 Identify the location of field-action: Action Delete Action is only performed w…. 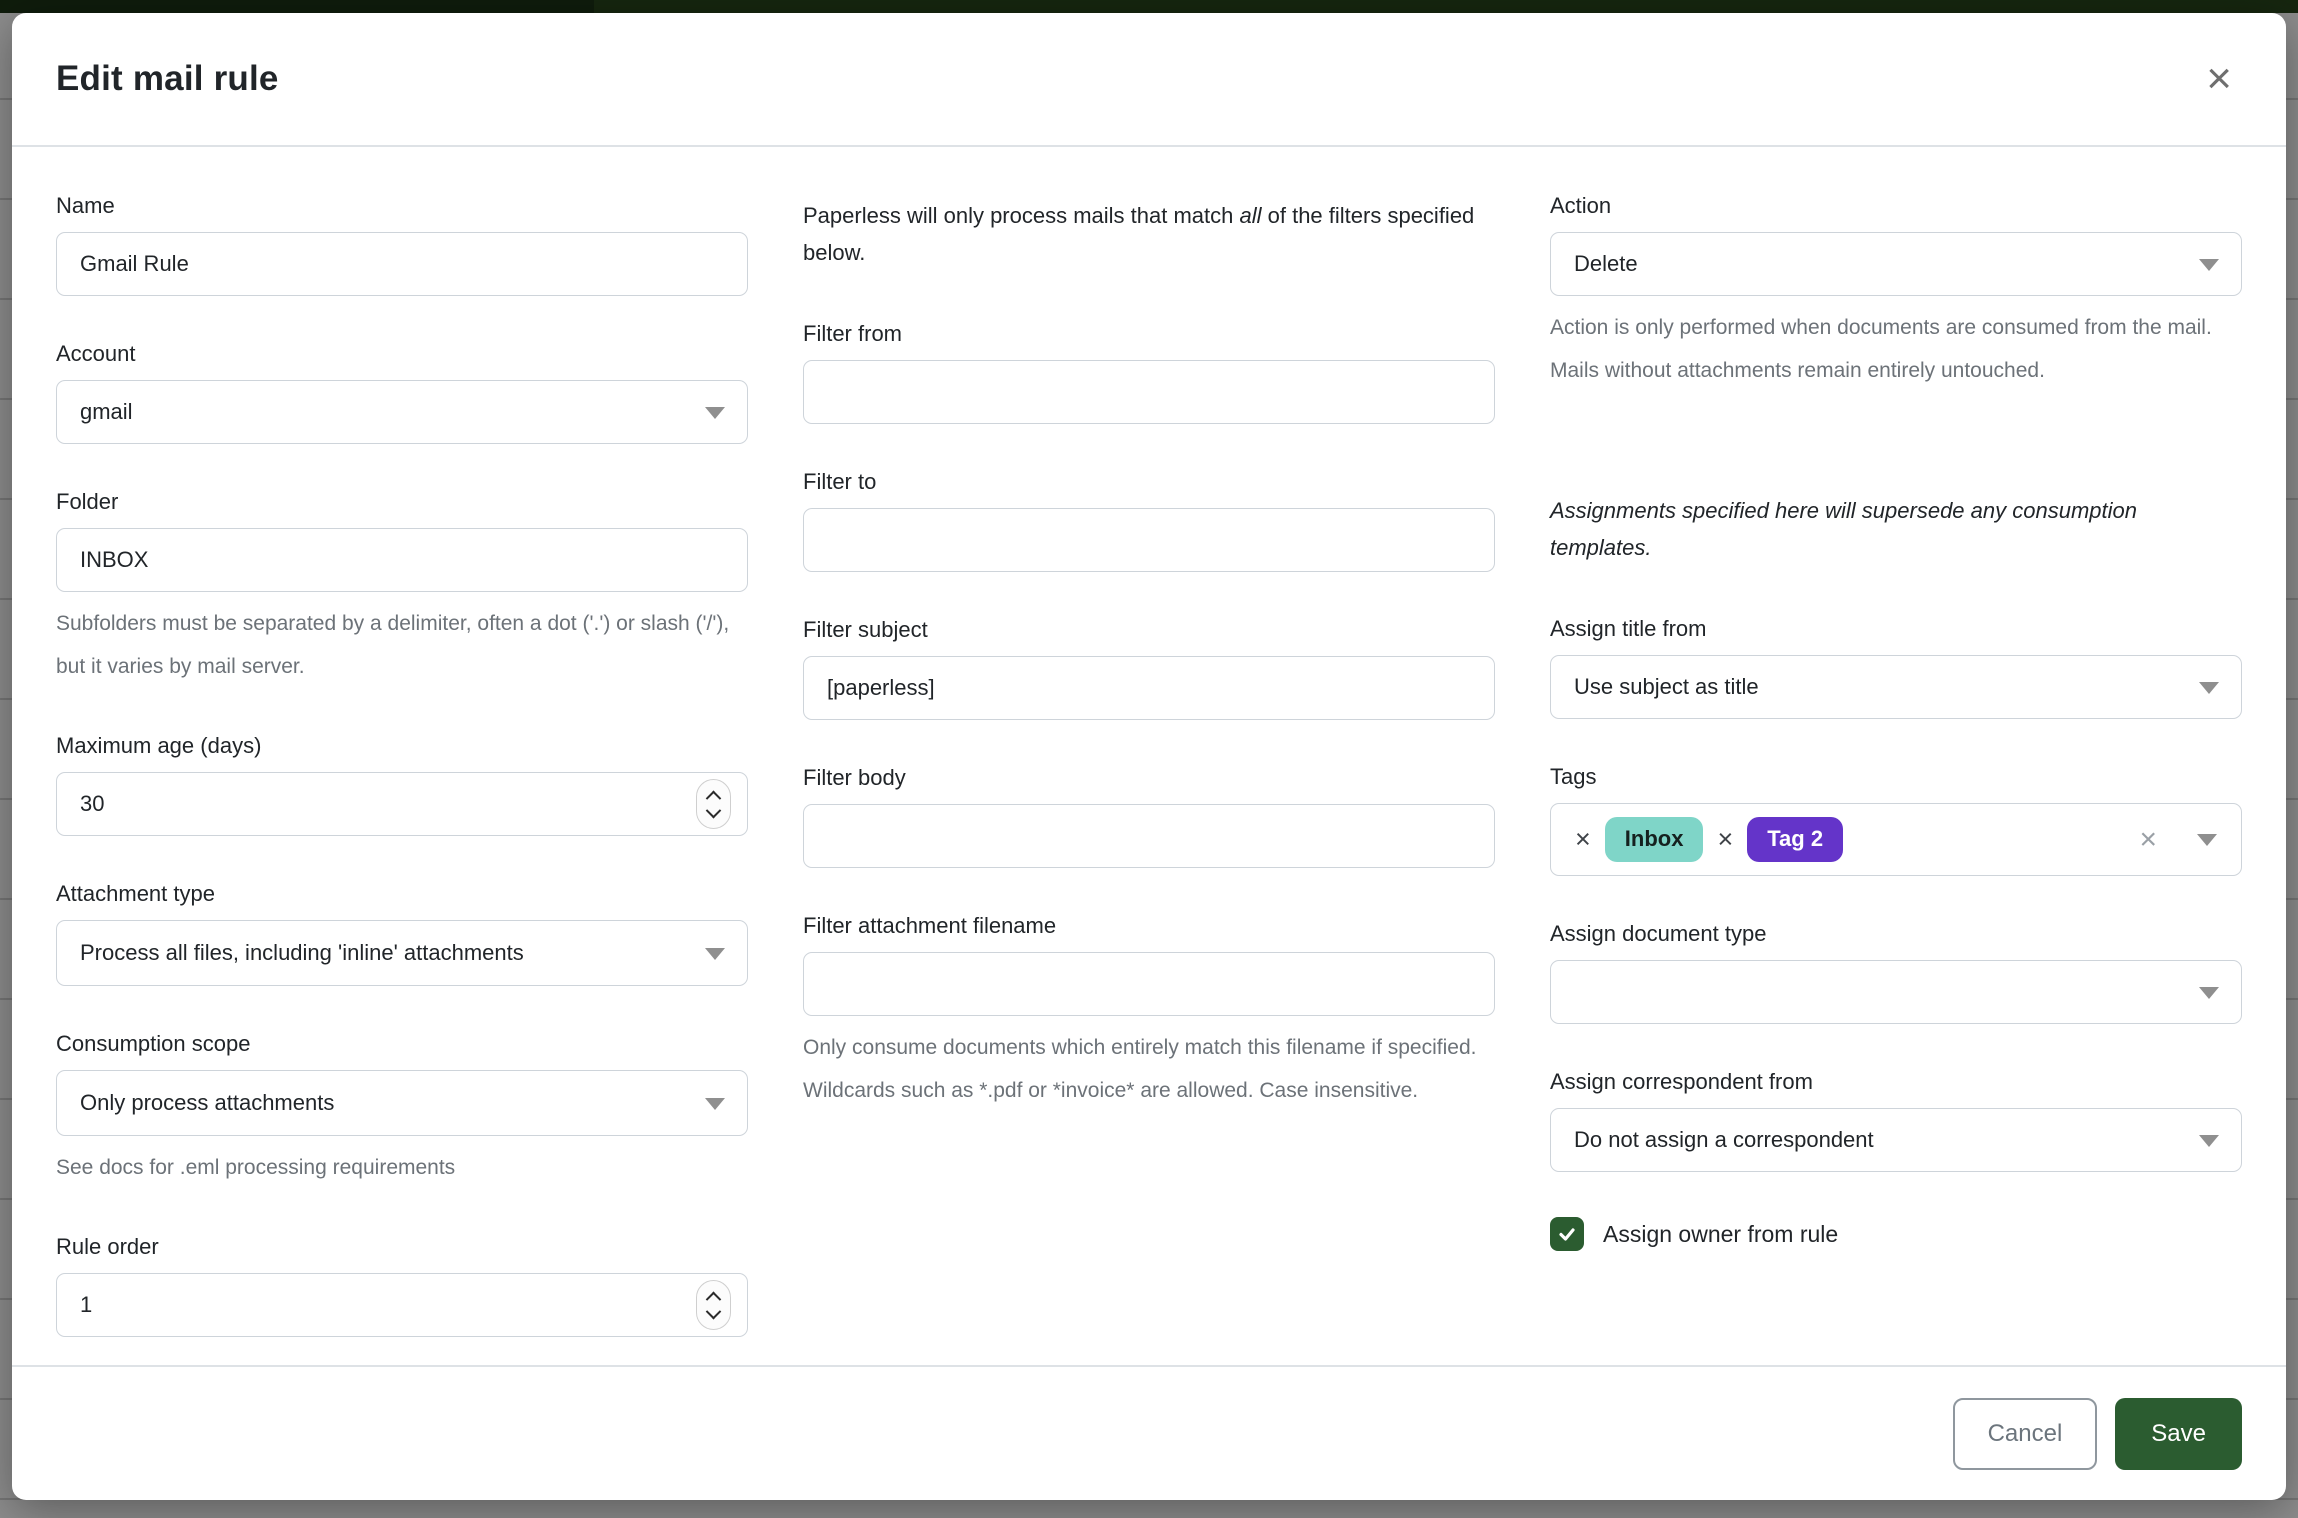
(1896, 292).